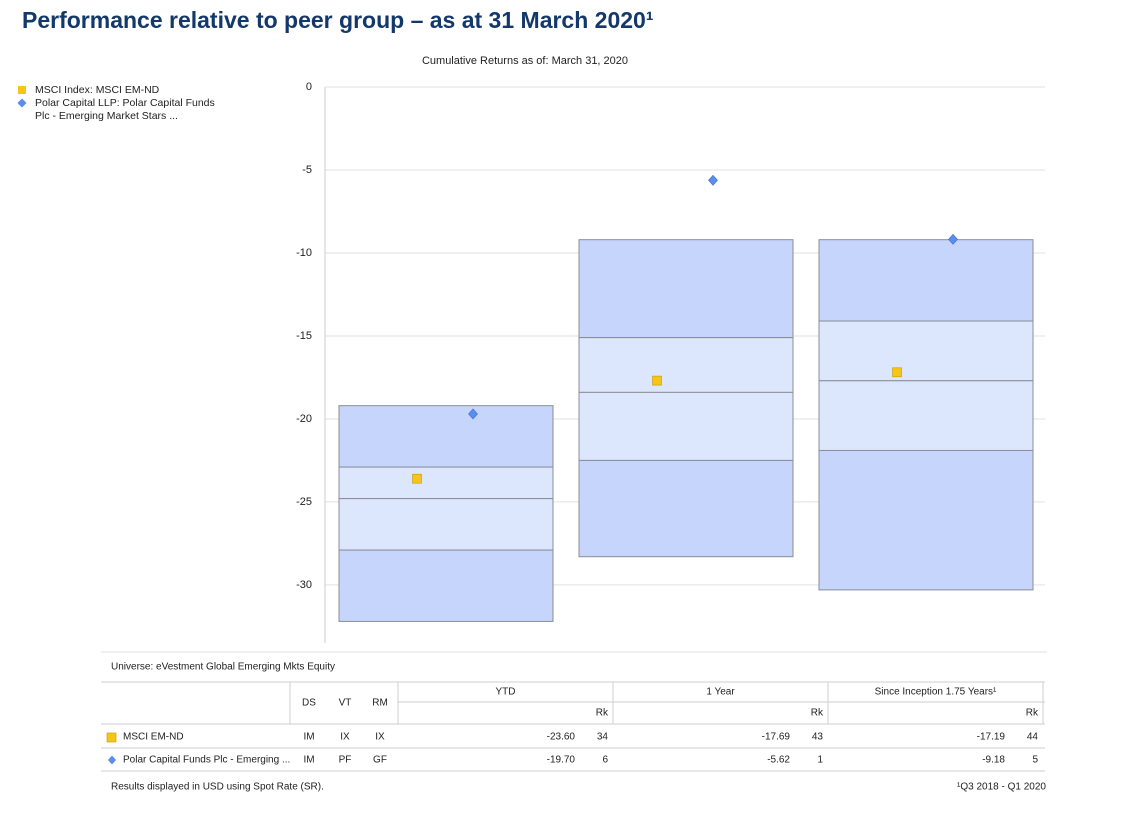 Image resolution: width=1127 pixels, height=815 pixels. Describe the element at coordinates (1001, 787) in the screenshot. I see `footer-right: ¹Q3 2018 - Q1 2020` at that location.